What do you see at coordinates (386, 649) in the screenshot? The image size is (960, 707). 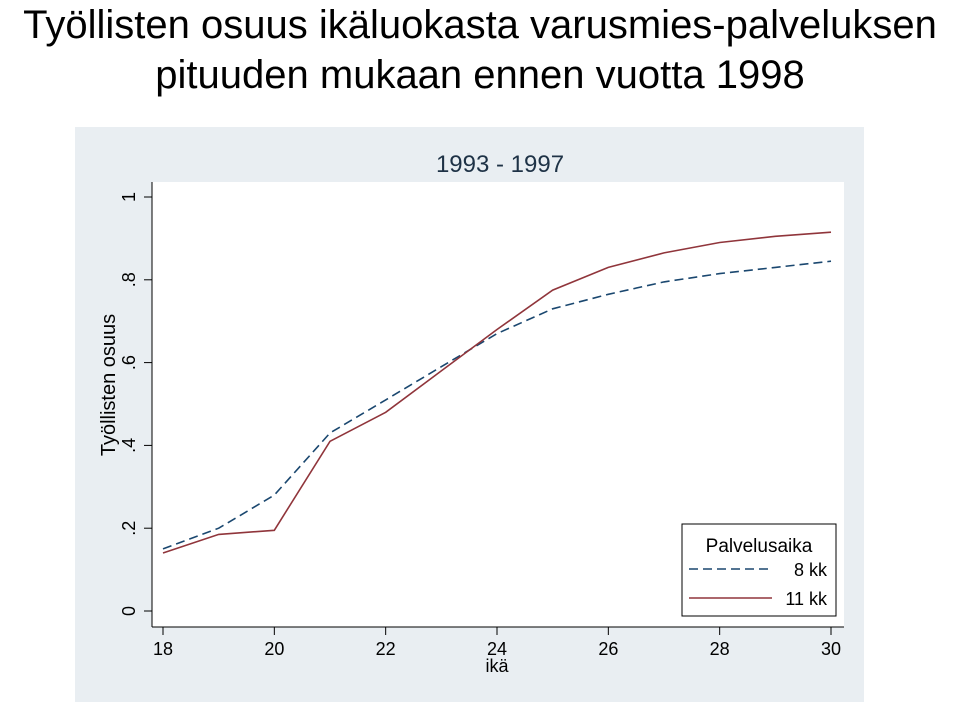 I see `x-tick-label: 22` at bounding box center [386, 649].